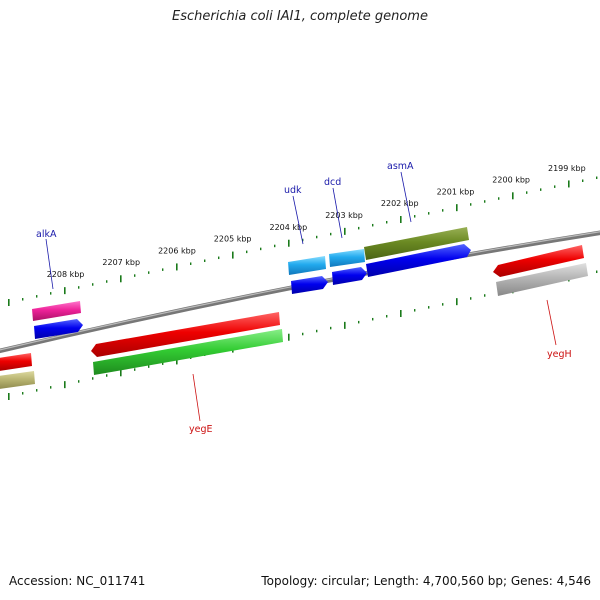 The height and width of the screenshot is (600, 600). Describe the element at coordinates (201, 429) in the screenshot. I see `gene-label-yegE: yegE` at that location.